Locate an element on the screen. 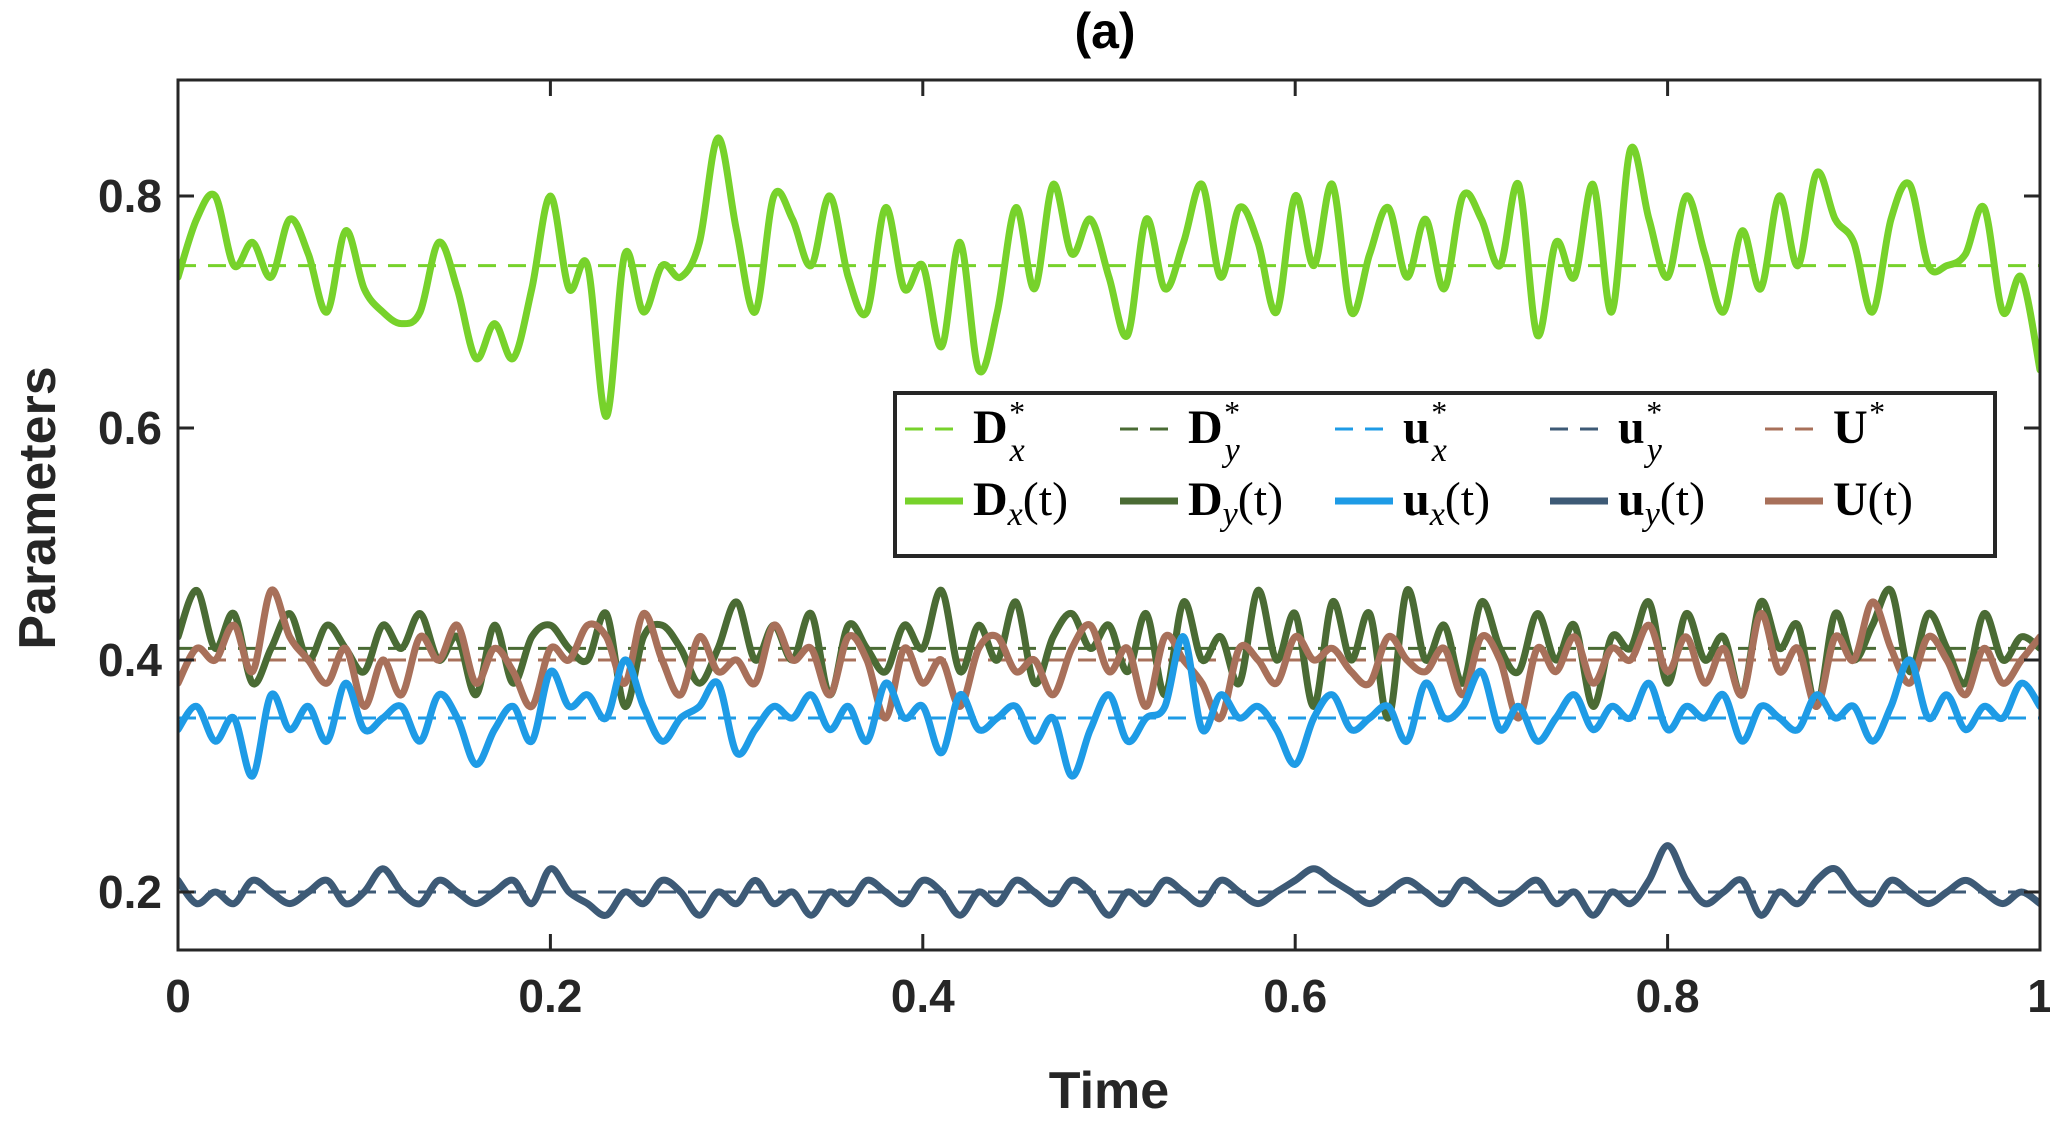 The height and width of the screenshot is (1121, 2050). legend-label-1-0: Dx(t) is located at coordinates (1020, 503).